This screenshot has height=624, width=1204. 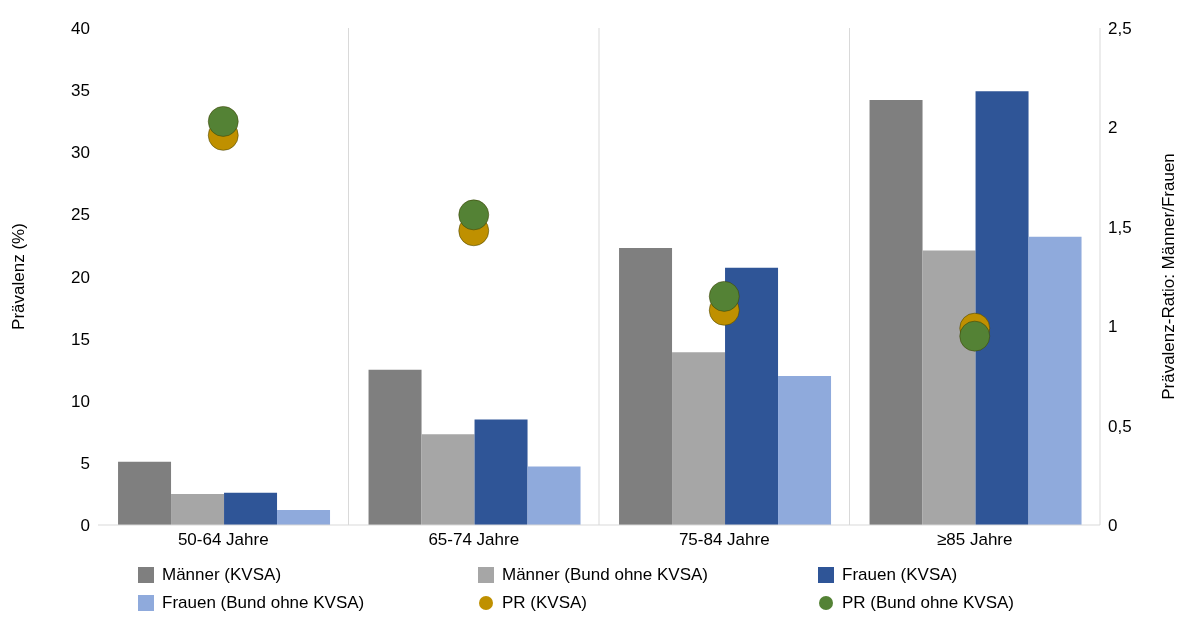 What do you see at coordinates (80, 29) in the screenshot?
I see `y-tick-label: 40` at bounding box center [80, 29].